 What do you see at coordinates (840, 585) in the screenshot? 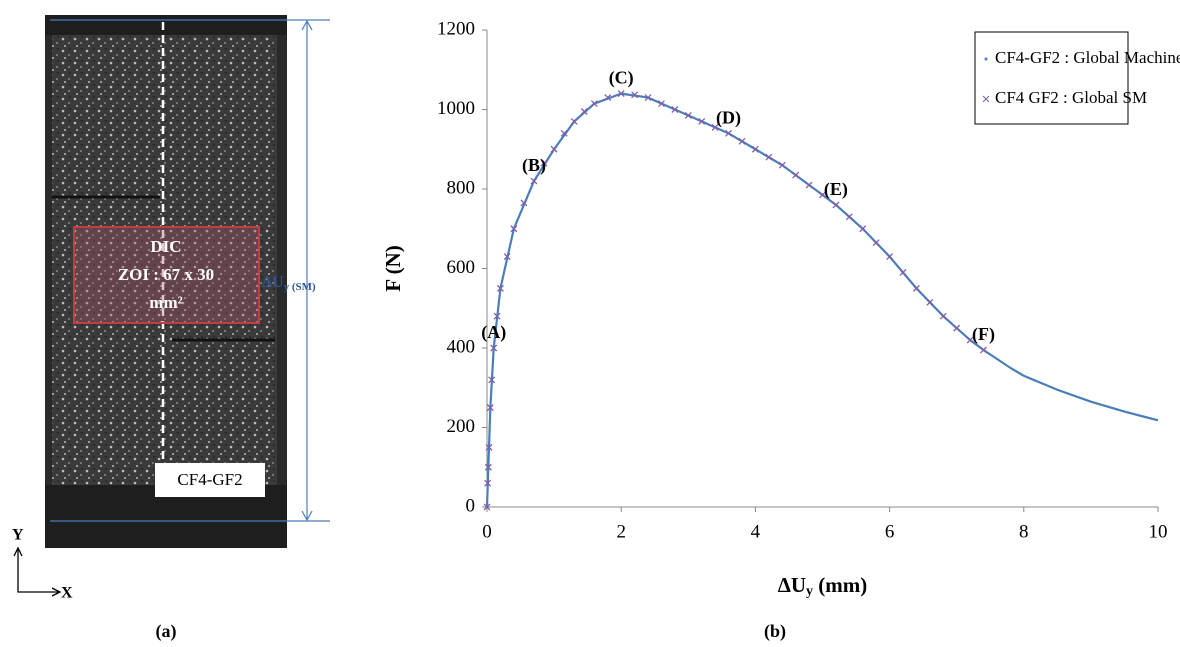
I see `x-title-unit: (mm)` at bounding box center [840, 585].